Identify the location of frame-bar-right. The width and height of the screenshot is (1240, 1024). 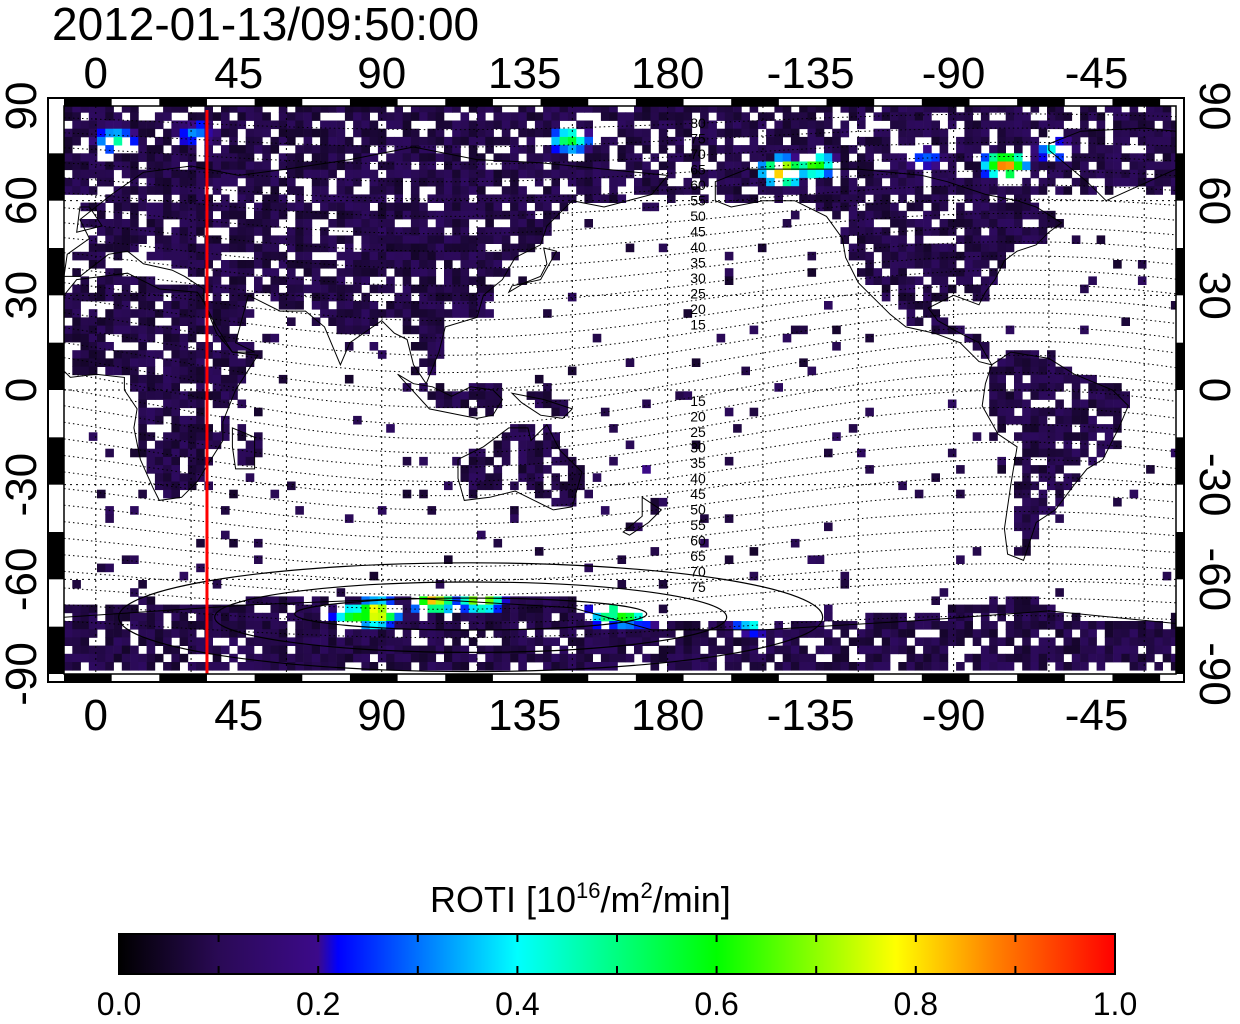
(1180, 556).